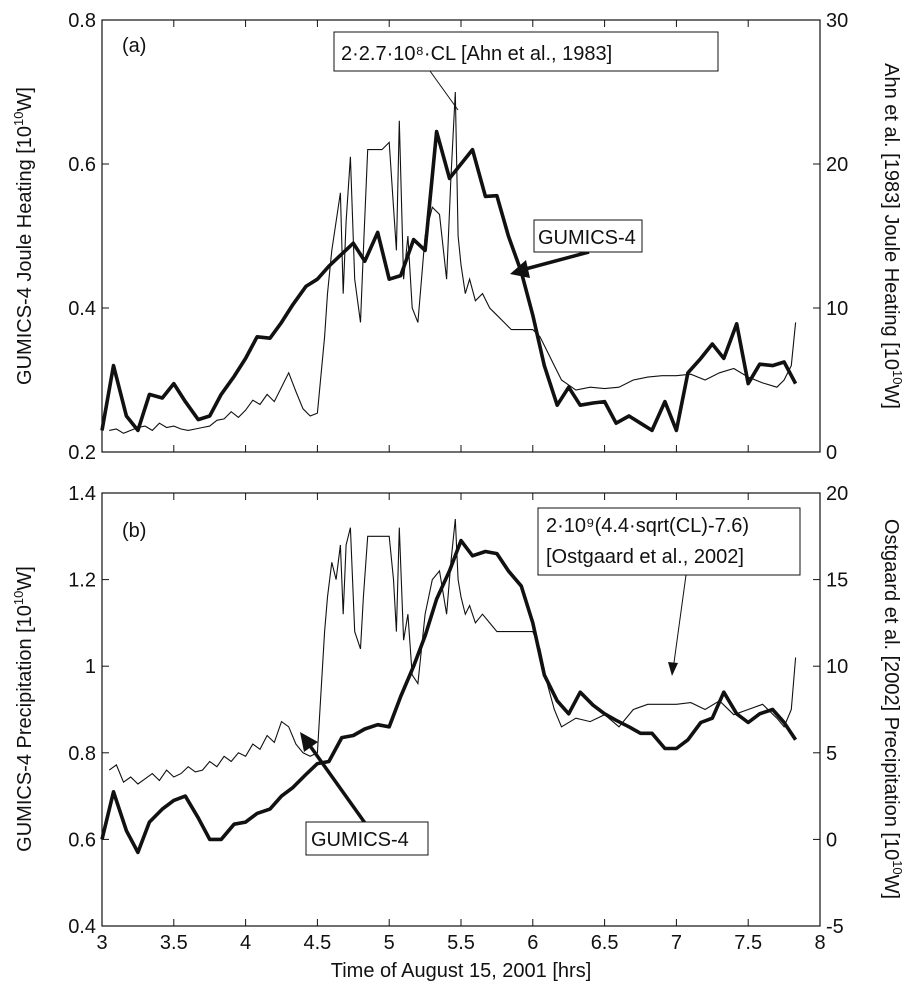 The image size is (910, 985). What do you see at coordinates (830, 237) in the screenshot?
I see `panel-a-right-y-ticks: 0 10 20 30` at bounding box center [830, 237].